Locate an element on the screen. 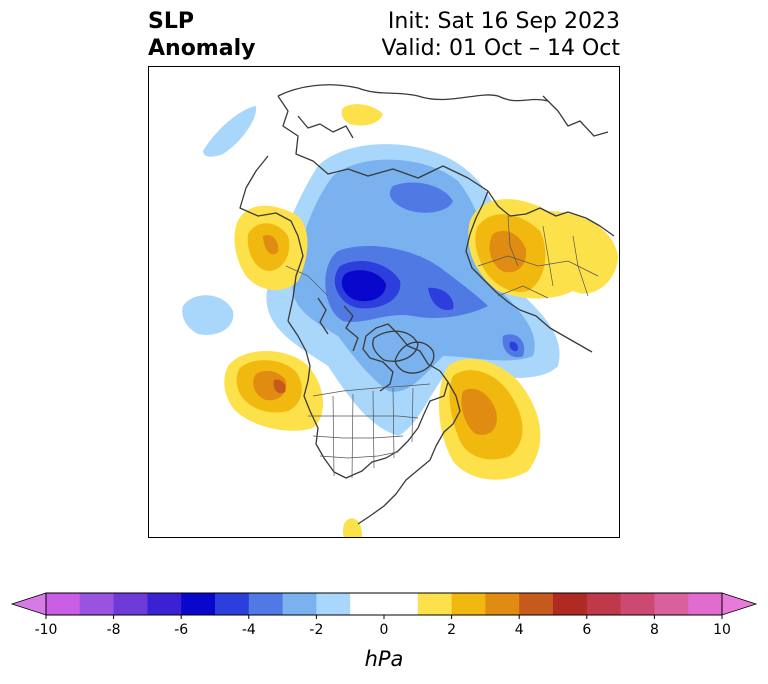  colorbar-tick-label: 8 is located at coordinates (654, 630).